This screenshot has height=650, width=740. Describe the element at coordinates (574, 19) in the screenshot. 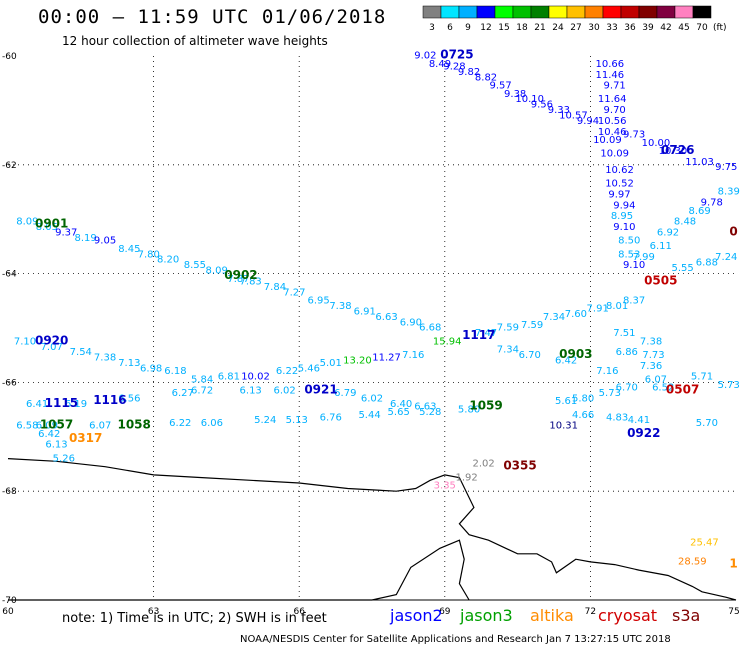

I see `colorbar: 3 6 9 12 15 18 21 24 27 30 33 36 39 42 45 70 (ft)` at that location.